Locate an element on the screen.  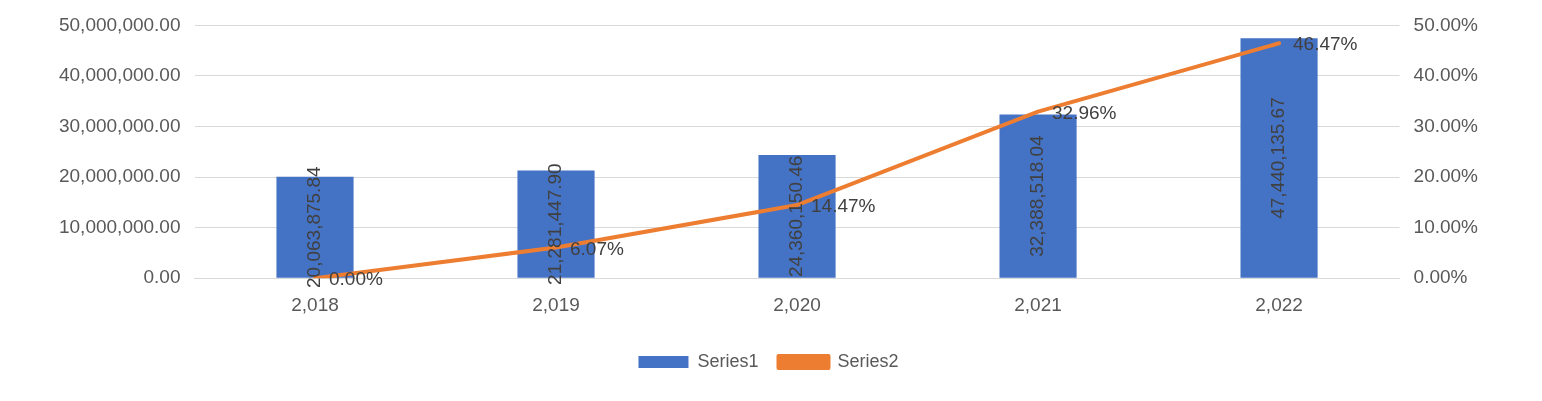
data-label: 24,360,150.46 is located at coordinates (796, 216).